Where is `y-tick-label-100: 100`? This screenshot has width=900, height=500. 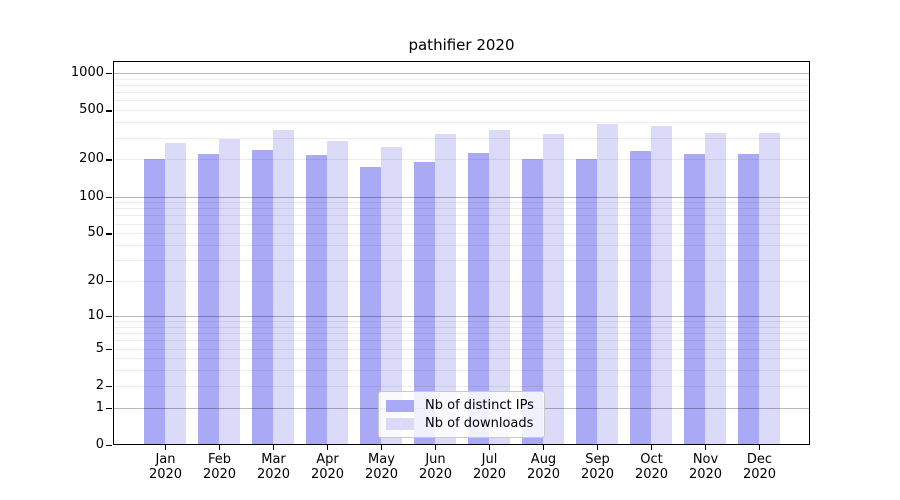 y-tick-label-100: 100 is located at coordinates (91, 196).